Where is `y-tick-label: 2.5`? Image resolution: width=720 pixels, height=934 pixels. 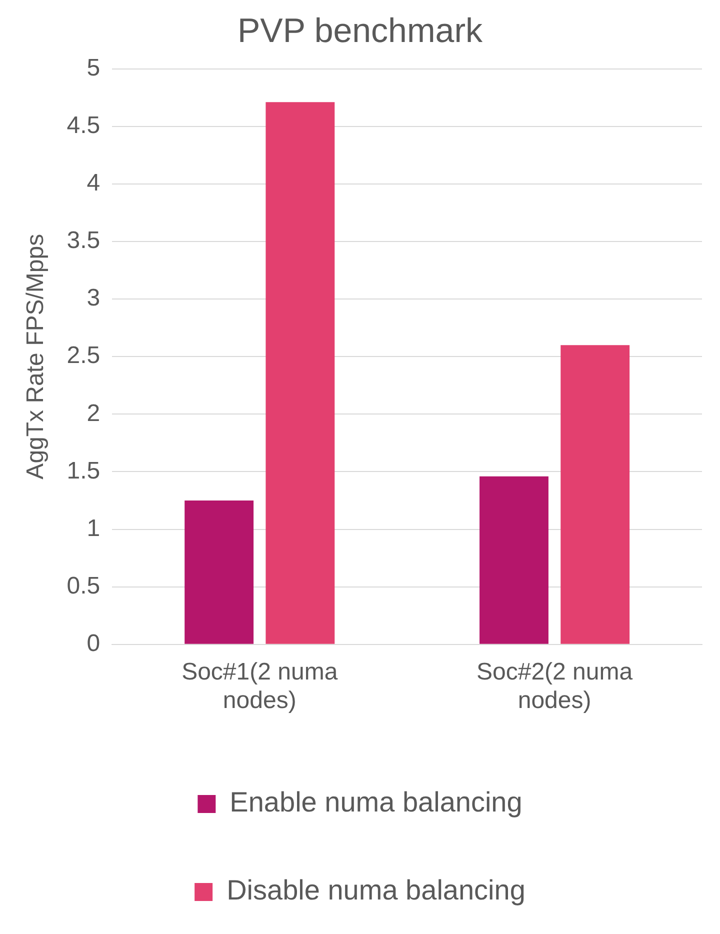 y-tick-label: 2.5 is located at coordinates (83, 356).